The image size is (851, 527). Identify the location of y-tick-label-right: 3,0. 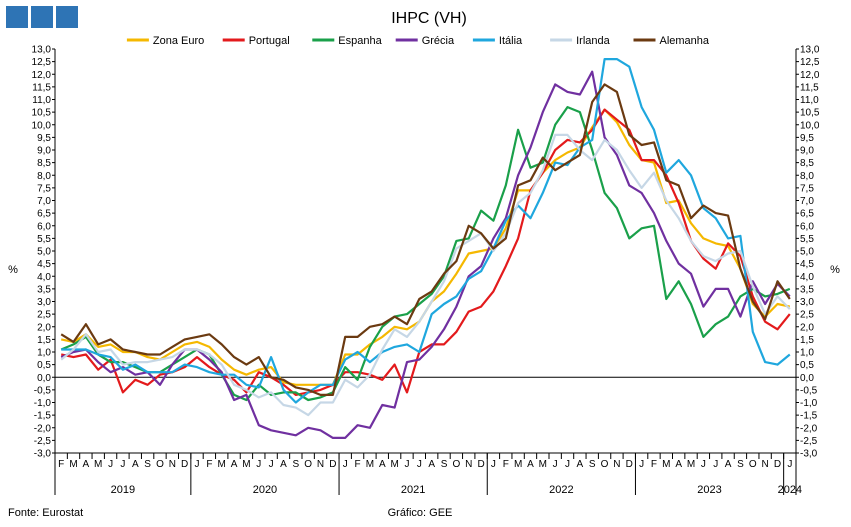
(807, 302).